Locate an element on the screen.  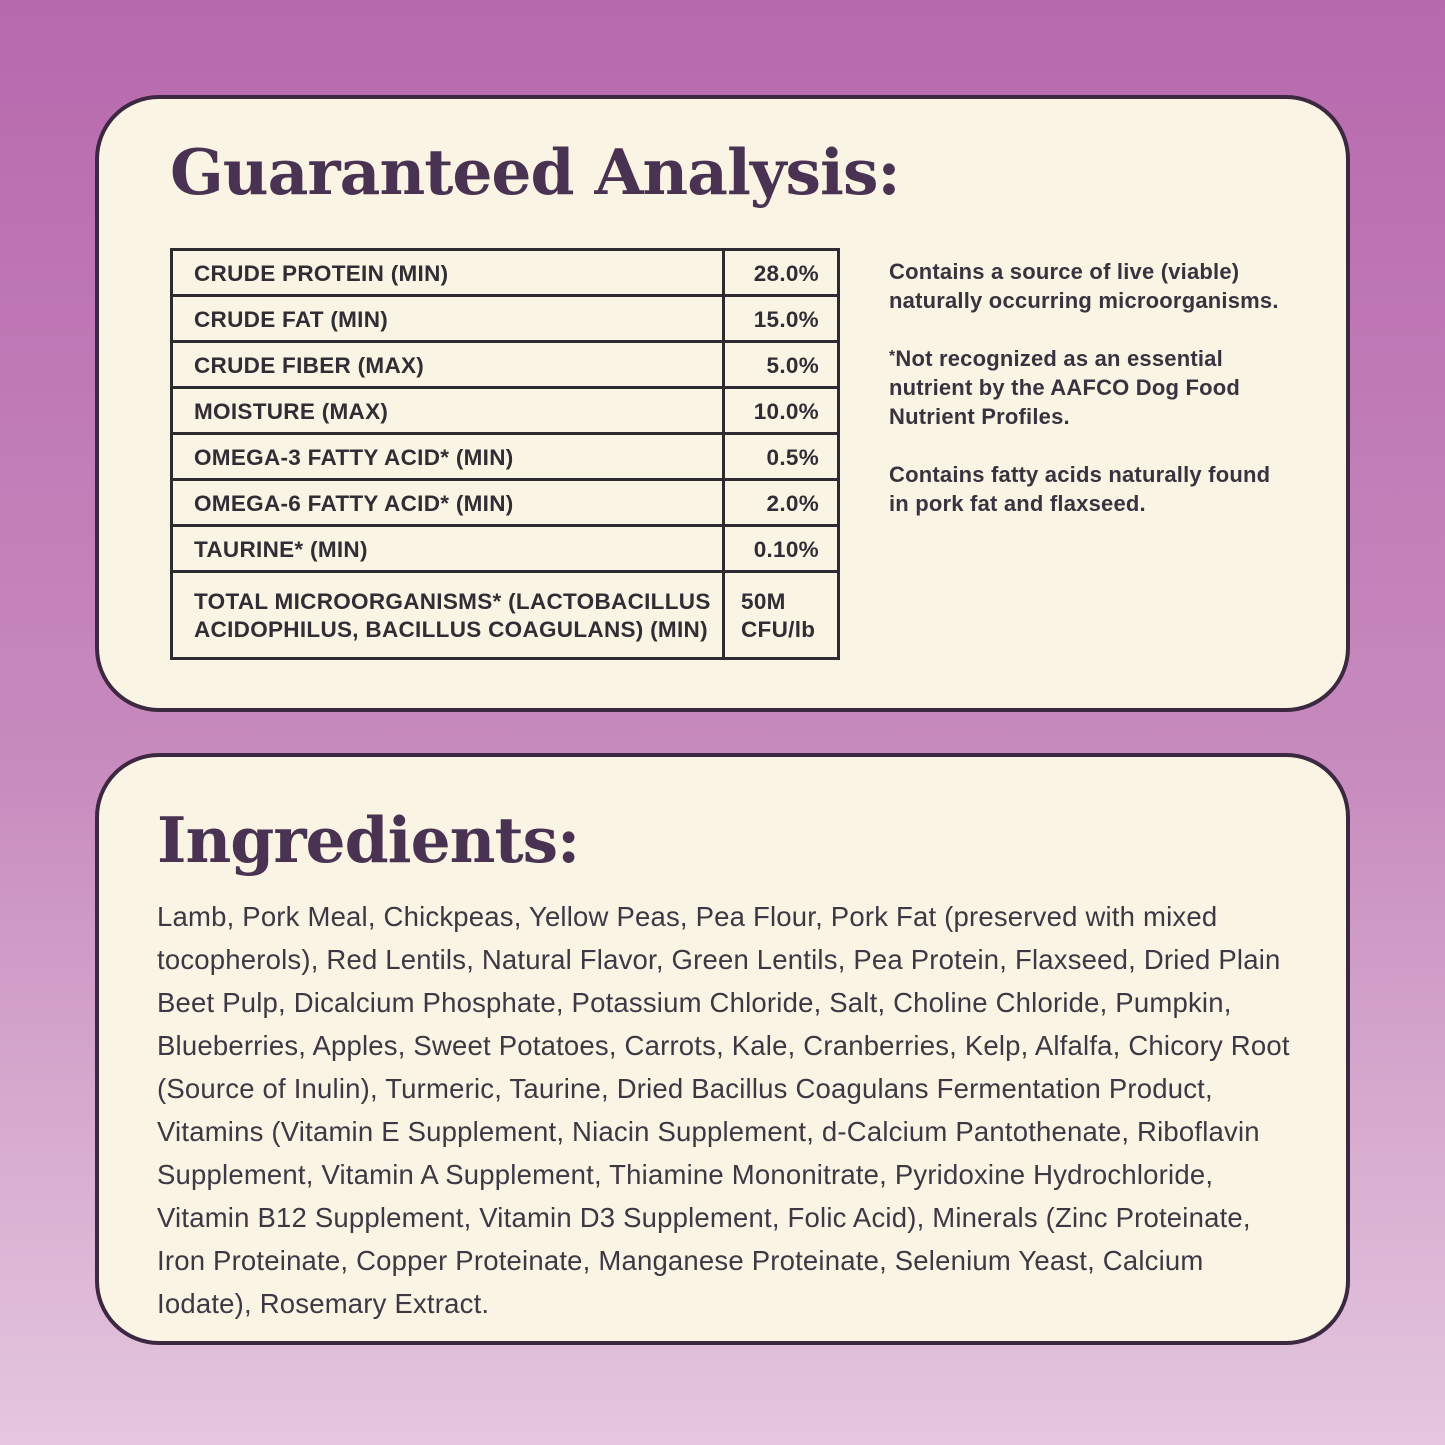
table-row: OMEGA-3 FATTY ACID* (MIN) 0.5% is located at coordinates (505, 458).